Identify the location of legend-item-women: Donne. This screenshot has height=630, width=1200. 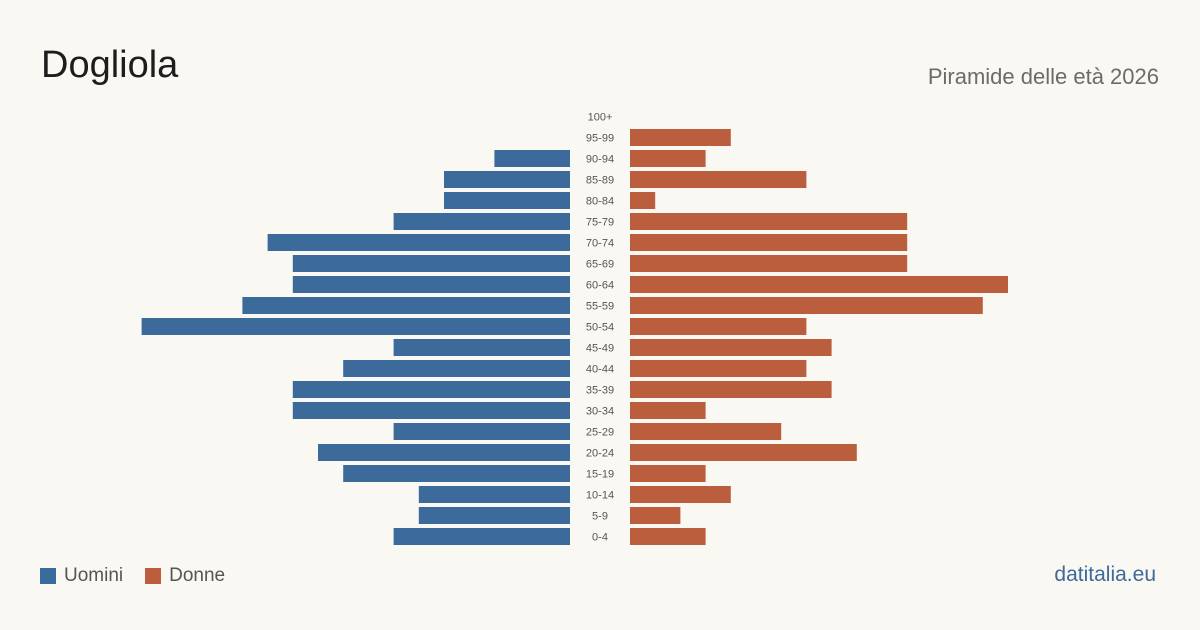
(185, 576).